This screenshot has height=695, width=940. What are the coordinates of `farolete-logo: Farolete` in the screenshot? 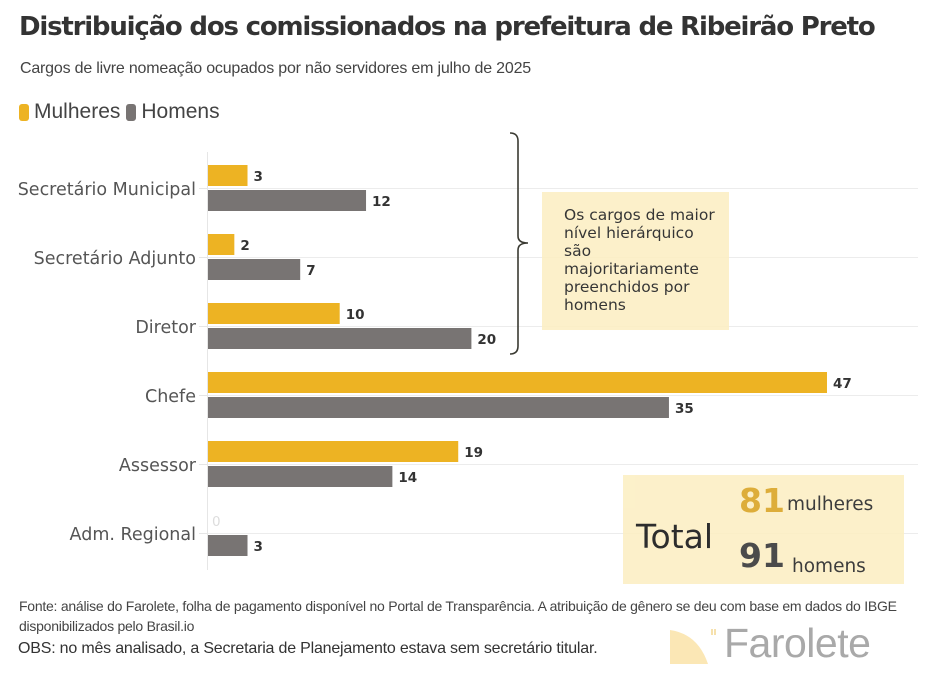 It's located at (780, 645).